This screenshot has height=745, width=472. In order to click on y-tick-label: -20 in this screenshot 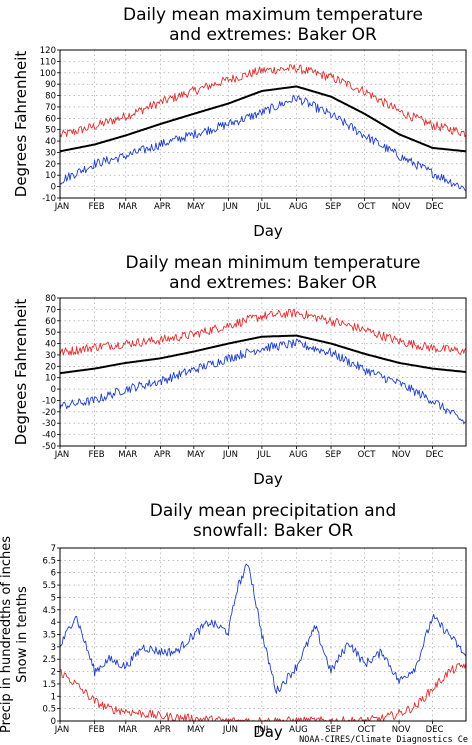, I will do `click(49, 413)`.